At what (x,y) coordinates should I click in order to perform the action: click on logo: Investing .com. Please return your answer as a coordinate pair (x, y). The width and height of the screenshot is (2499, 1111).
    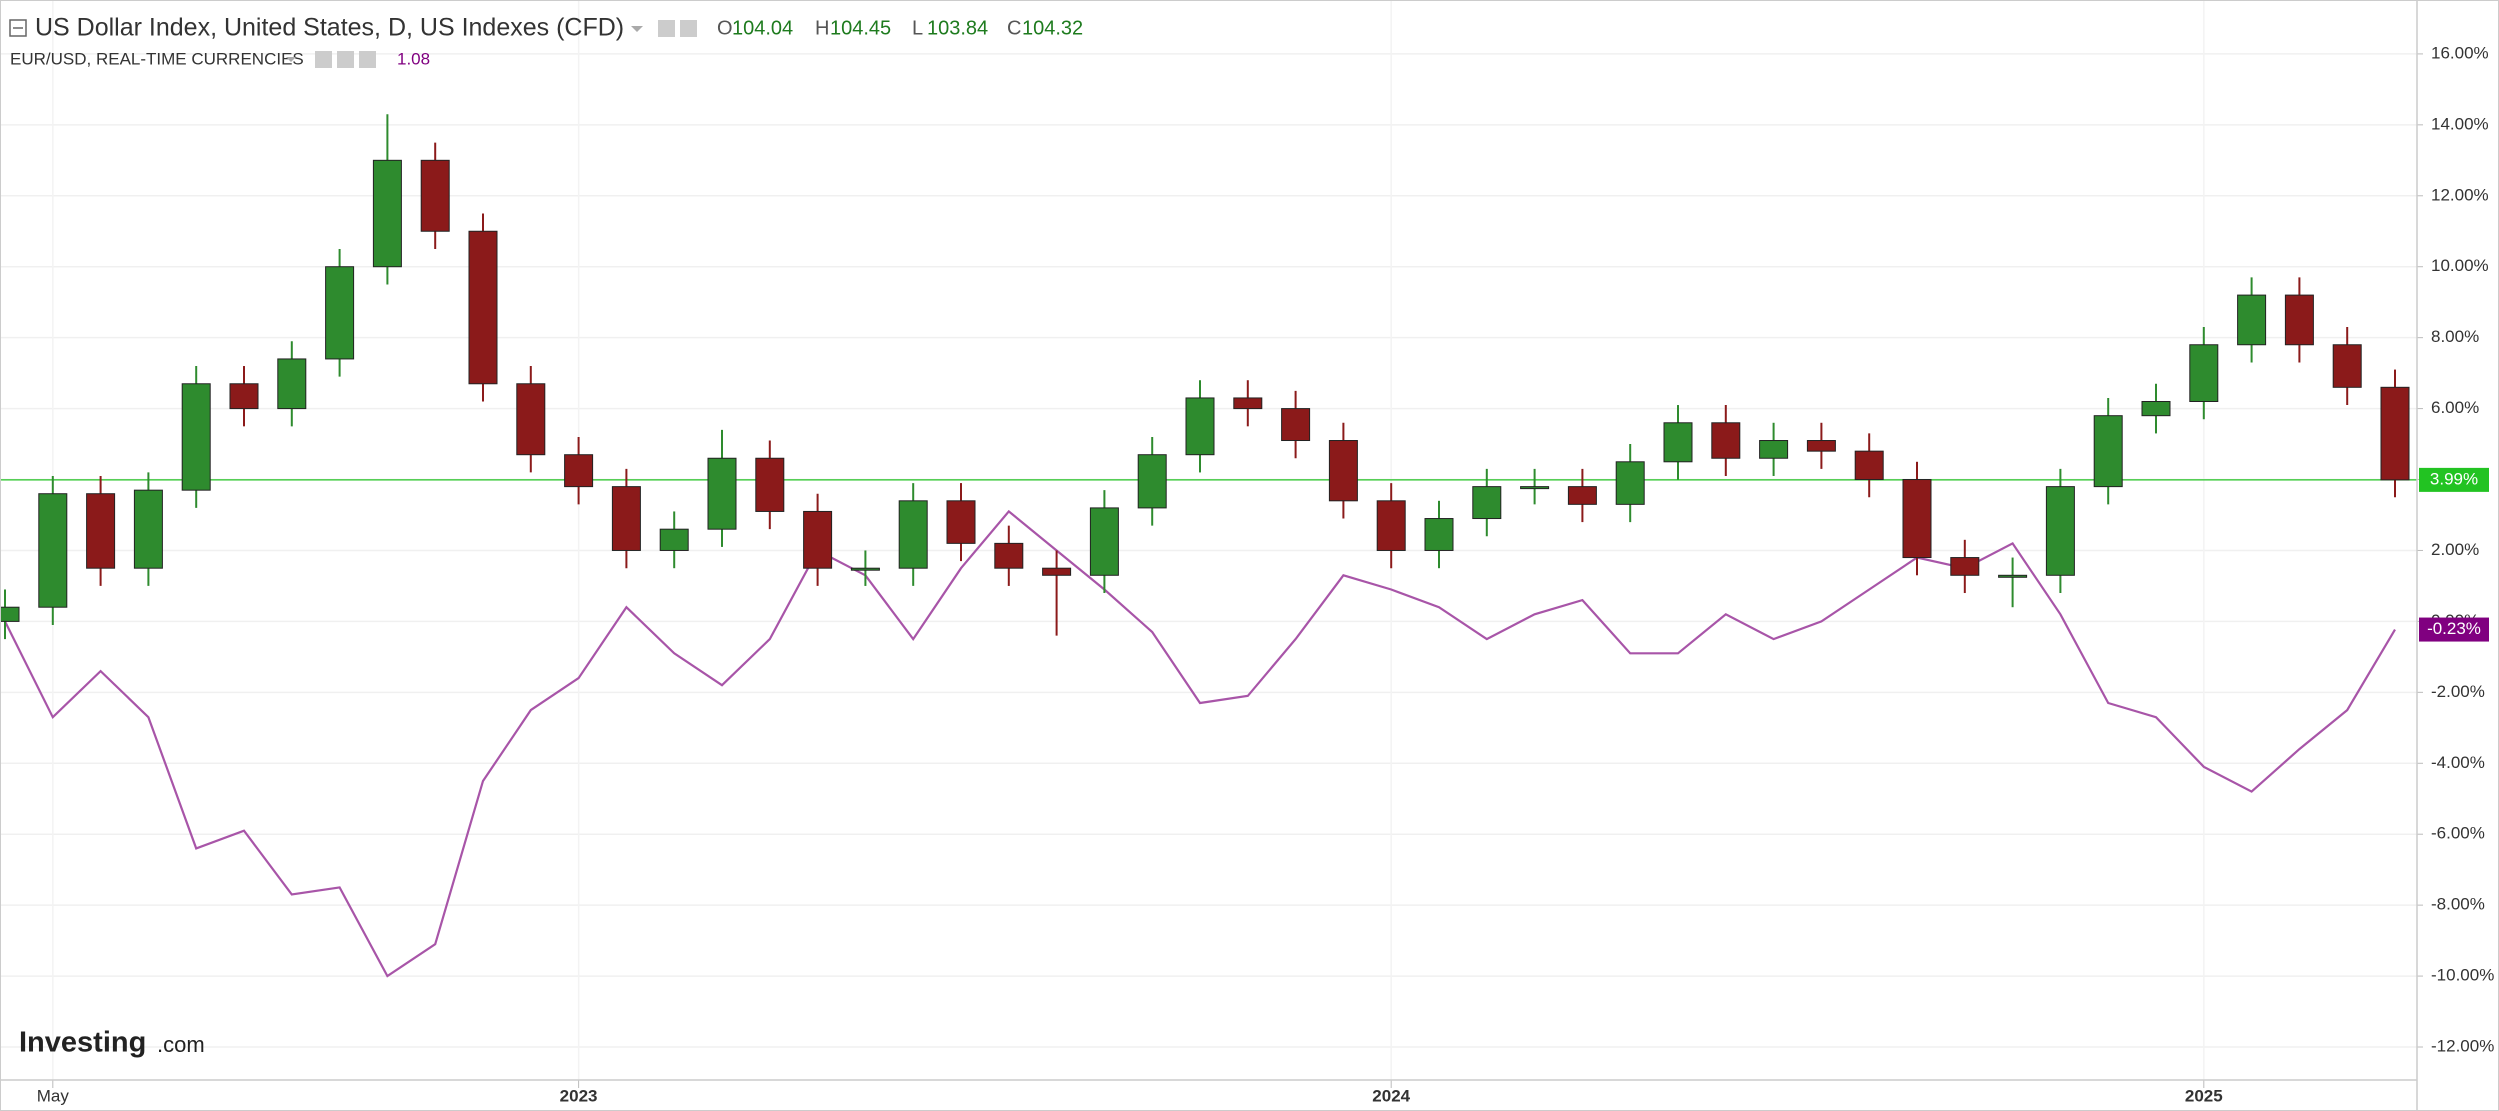
    Looking at the image, I should click on (112, 1043).